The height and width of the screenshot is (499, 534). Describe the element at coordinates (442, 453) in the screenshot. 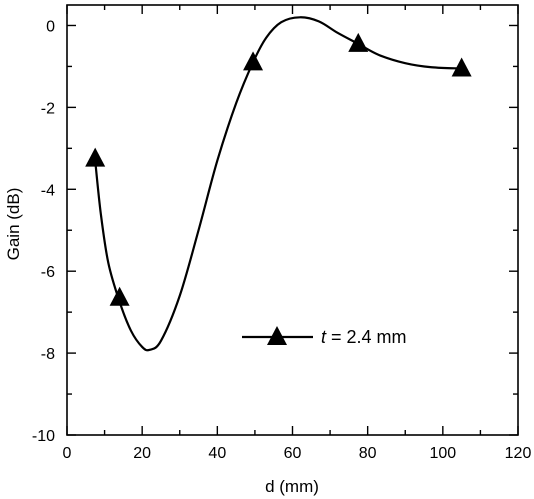

I see `x-tick-label: 100` at that location.